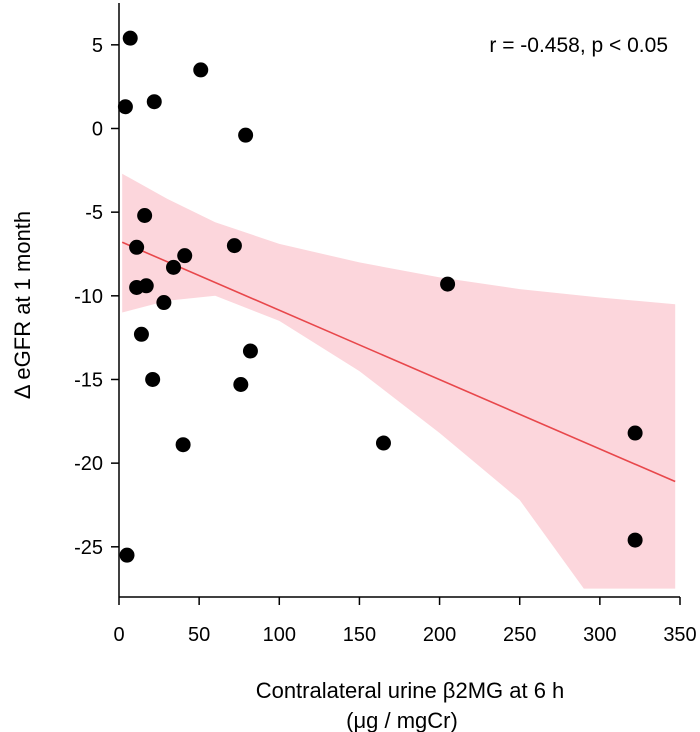 The height and width of the screenshot is (732, 700). What do you see at coordinates (22, 305) in the screenshot?
I see `y-axis-title: Δ eGFR at 1 month` at bounding box center [22, 305].